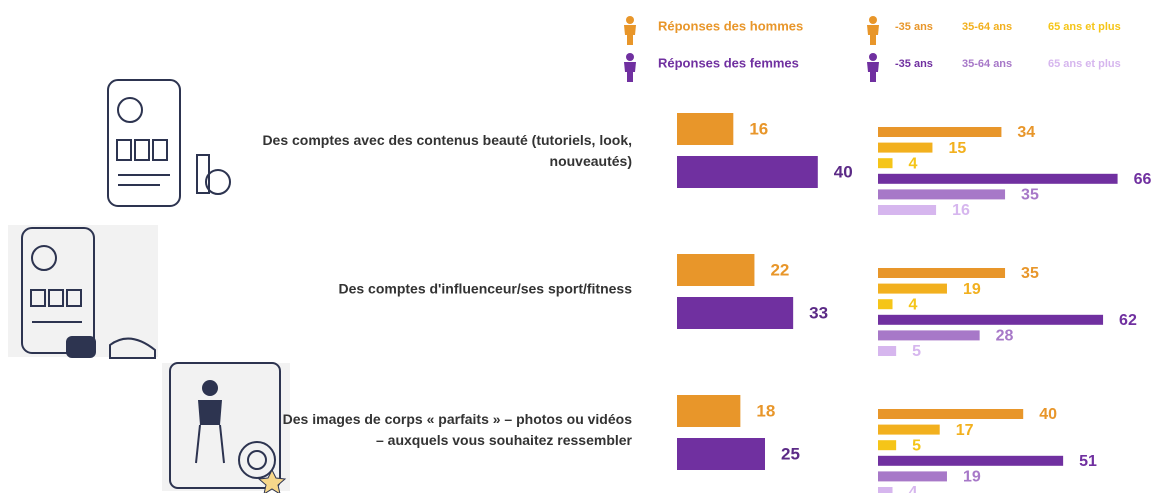 Image resolution: width=1167 pixels, height=493 pixels. What do you see at coordinates (83, 292) in the screenshot?
I see `fitness-illustration` at bounding box center [83, 292].